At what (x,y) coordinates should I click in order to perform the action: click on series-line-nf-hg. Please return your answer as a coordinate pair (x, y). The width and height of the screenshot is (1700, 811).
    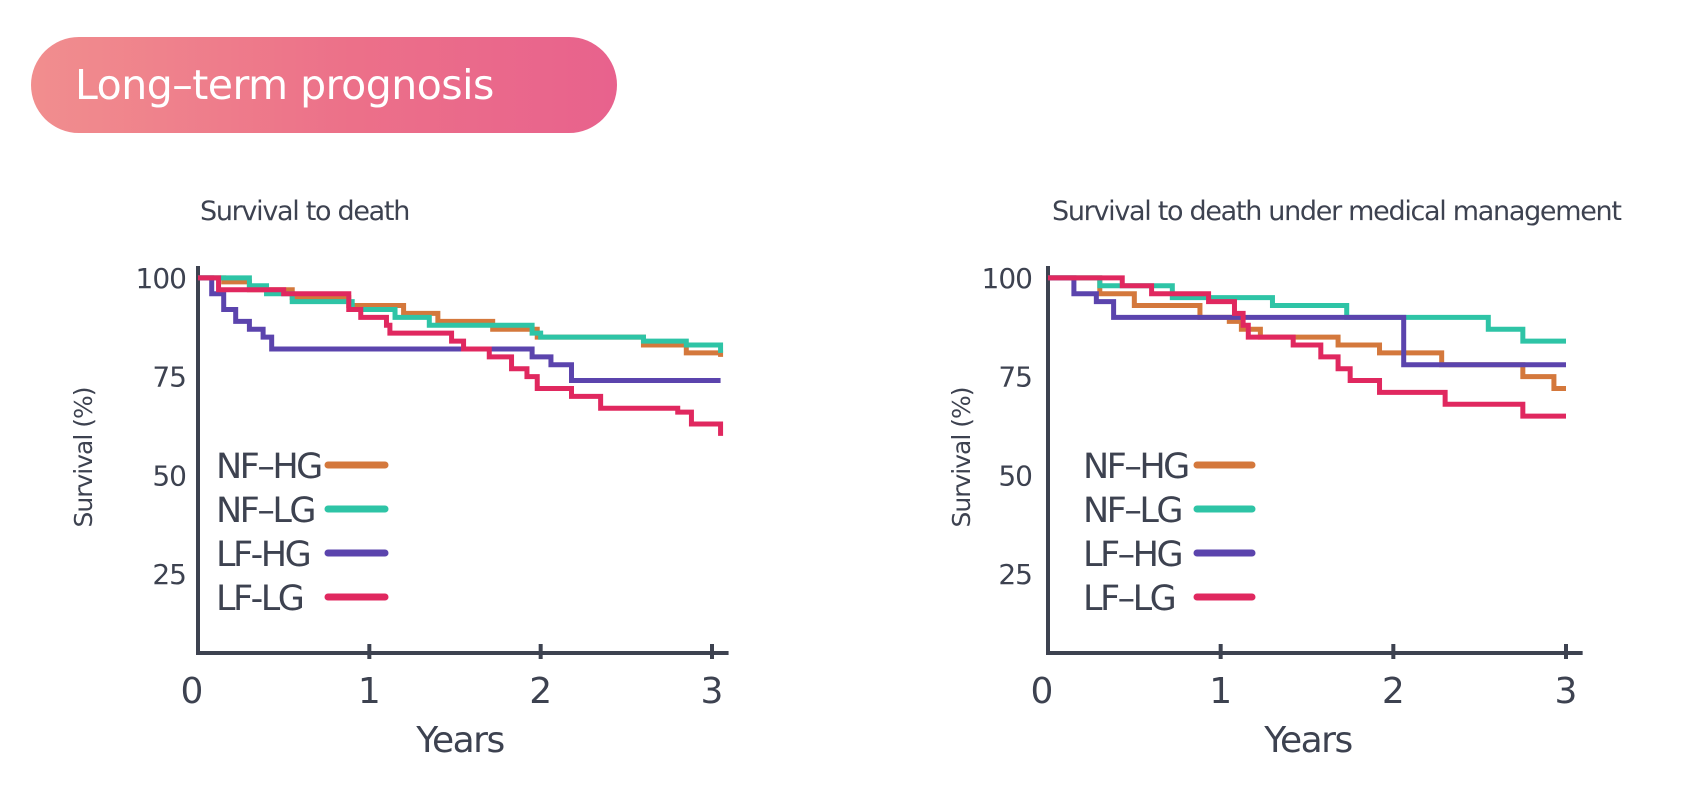
    Looking at the image, I should click on (1307, 333).